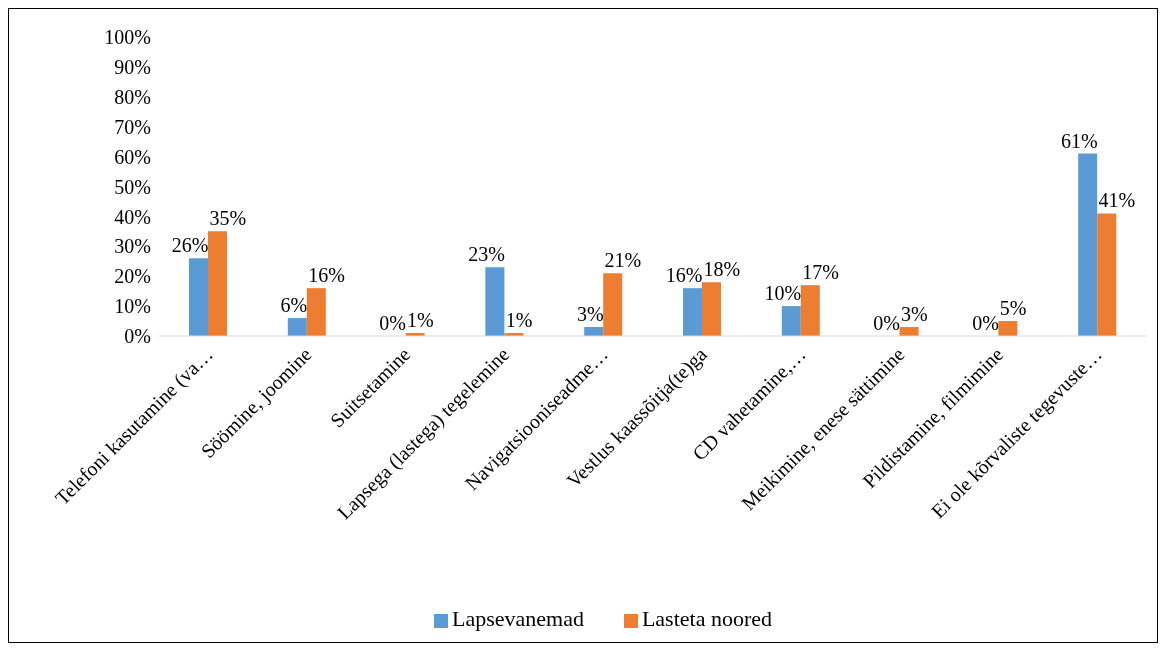 The height and width of the screenshot is (651, 1167). What do you see at coordinates (190, 245) in the screenshot?
I see `data-label: 26%` at bounding box center [190, 245].